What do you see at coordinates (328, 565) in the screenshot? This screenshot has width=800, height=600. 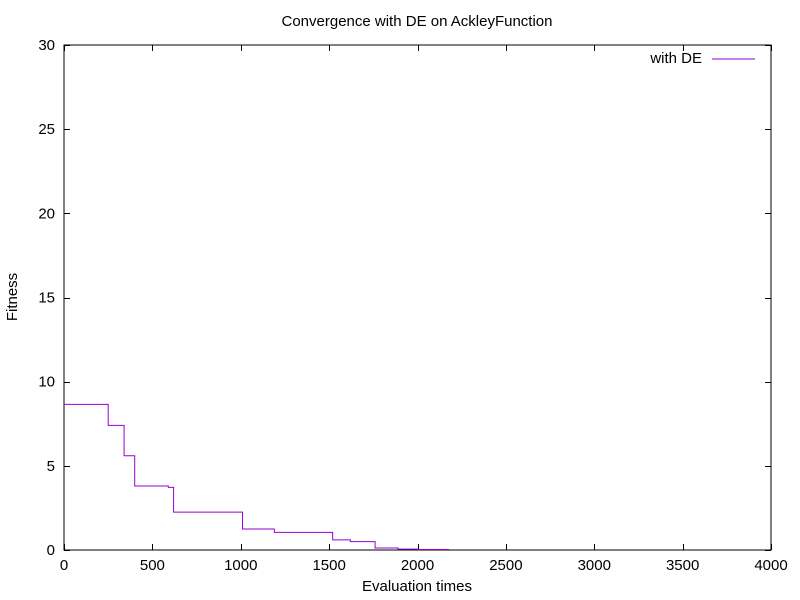 I see `x-tick-label: 1500` at bounding box center [328, 565].